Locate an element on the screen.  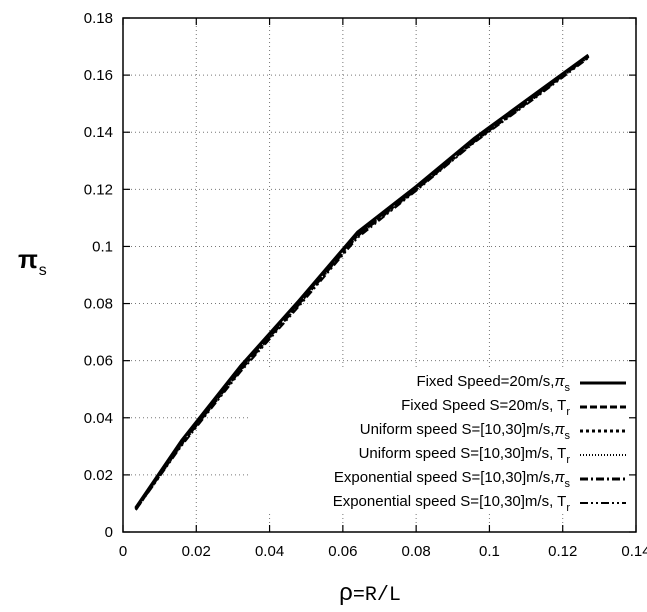
y-tick-label: 0 is located at coordinates (109, 532).